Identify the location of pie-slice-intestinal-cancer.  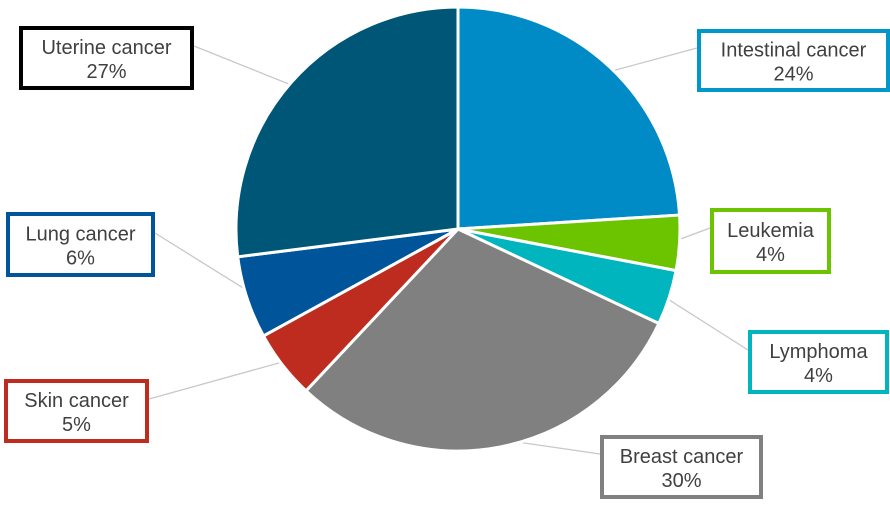
(569, 118).